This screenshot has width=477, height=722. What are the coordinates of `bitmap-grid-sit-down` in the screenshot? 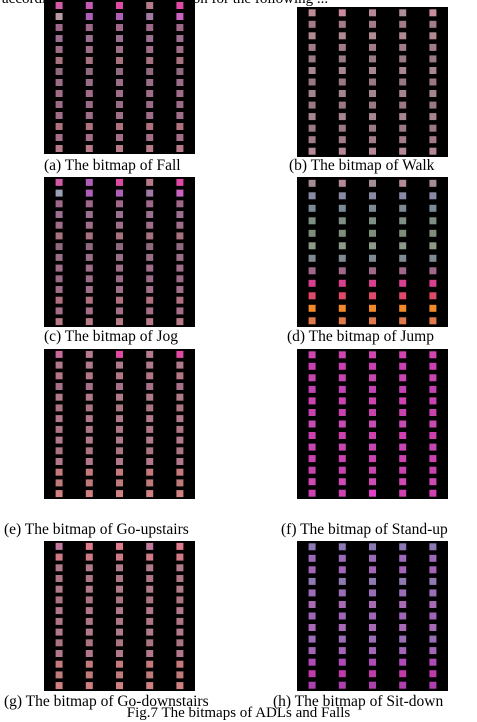 It's located at (372, 616).